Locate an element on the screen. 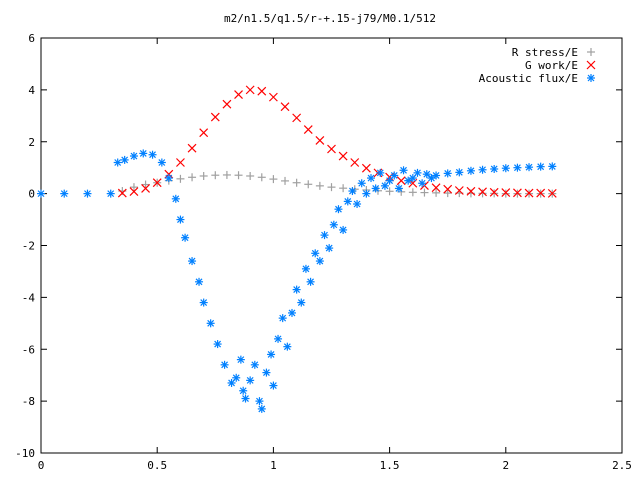 This screenshot has width=640, height=480. x-tick-label: 1.5 is located at coordinates (390, 465).